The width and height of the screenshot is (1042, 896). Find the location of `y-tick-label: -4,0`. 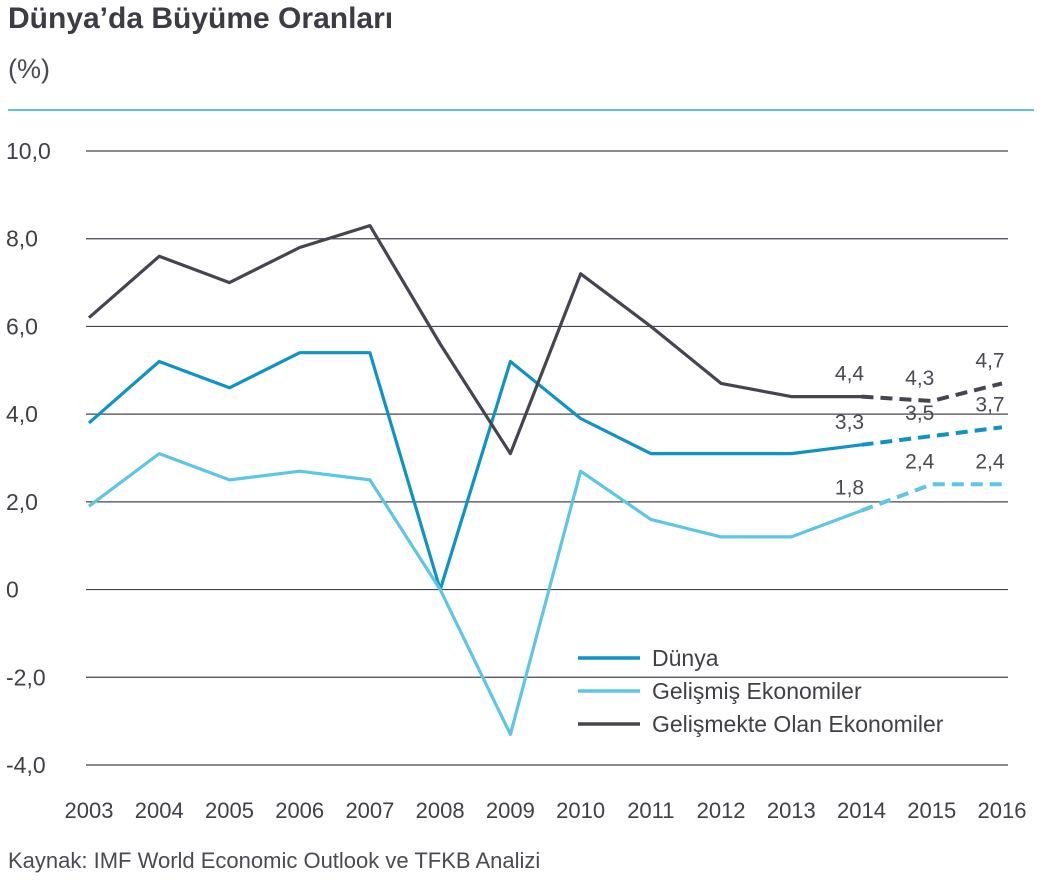

y-tick-label: -4,0 is located at coordinates (26, 765).